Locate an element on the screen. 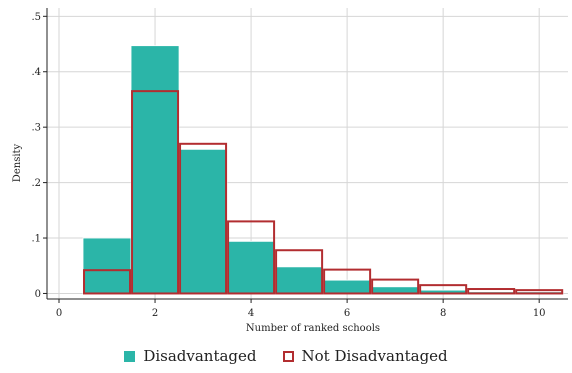 The image size is (572, 373). y-tick-label-5: .5 is located at coordinates (36, 17).